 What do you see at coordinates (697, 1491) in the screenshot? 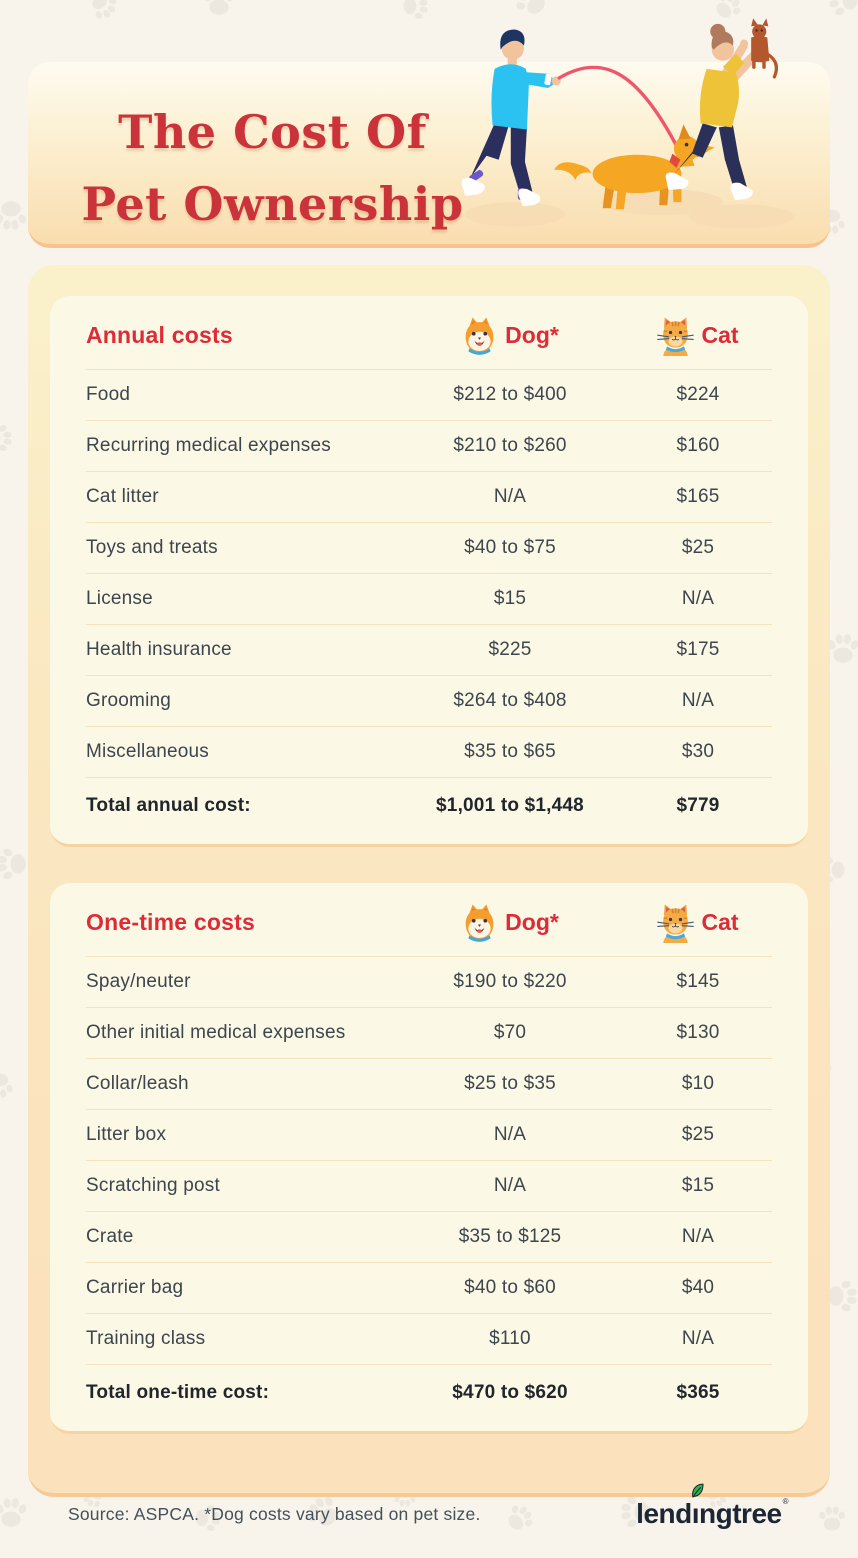
I see `leaf-icon` at bounding box center [697, 1491].